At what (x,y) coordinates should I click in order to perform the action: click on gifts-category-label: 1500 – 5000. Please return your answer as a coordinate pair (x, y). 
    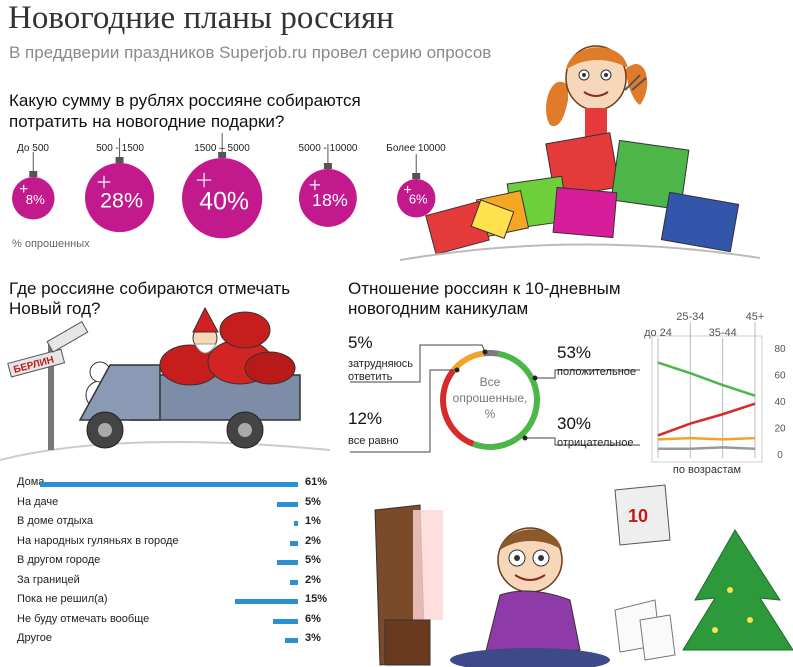
    Looking at the image, I should click on (222, 148).